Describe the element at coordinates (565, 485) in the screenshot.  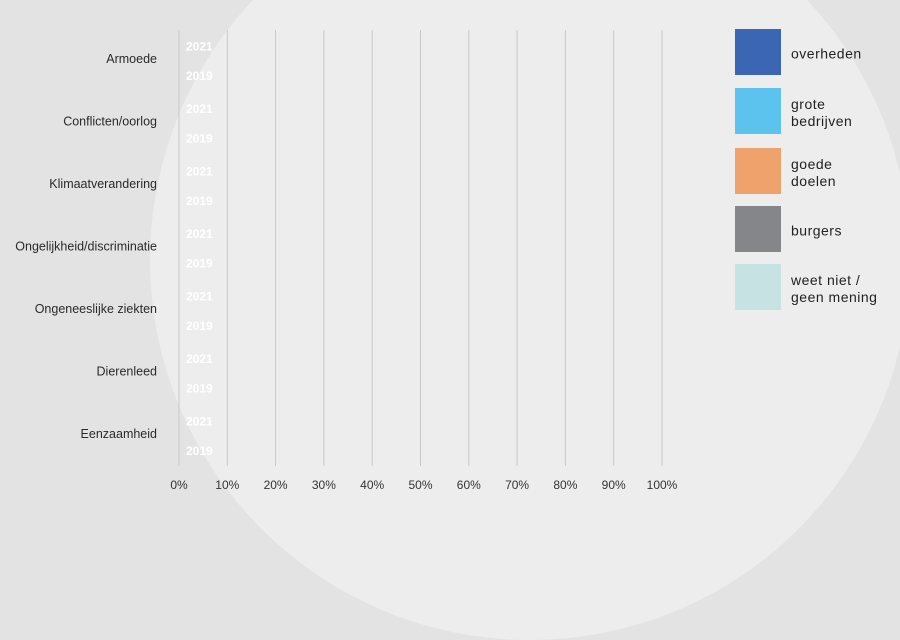
I see `x-tick-label: 80%` at that location.